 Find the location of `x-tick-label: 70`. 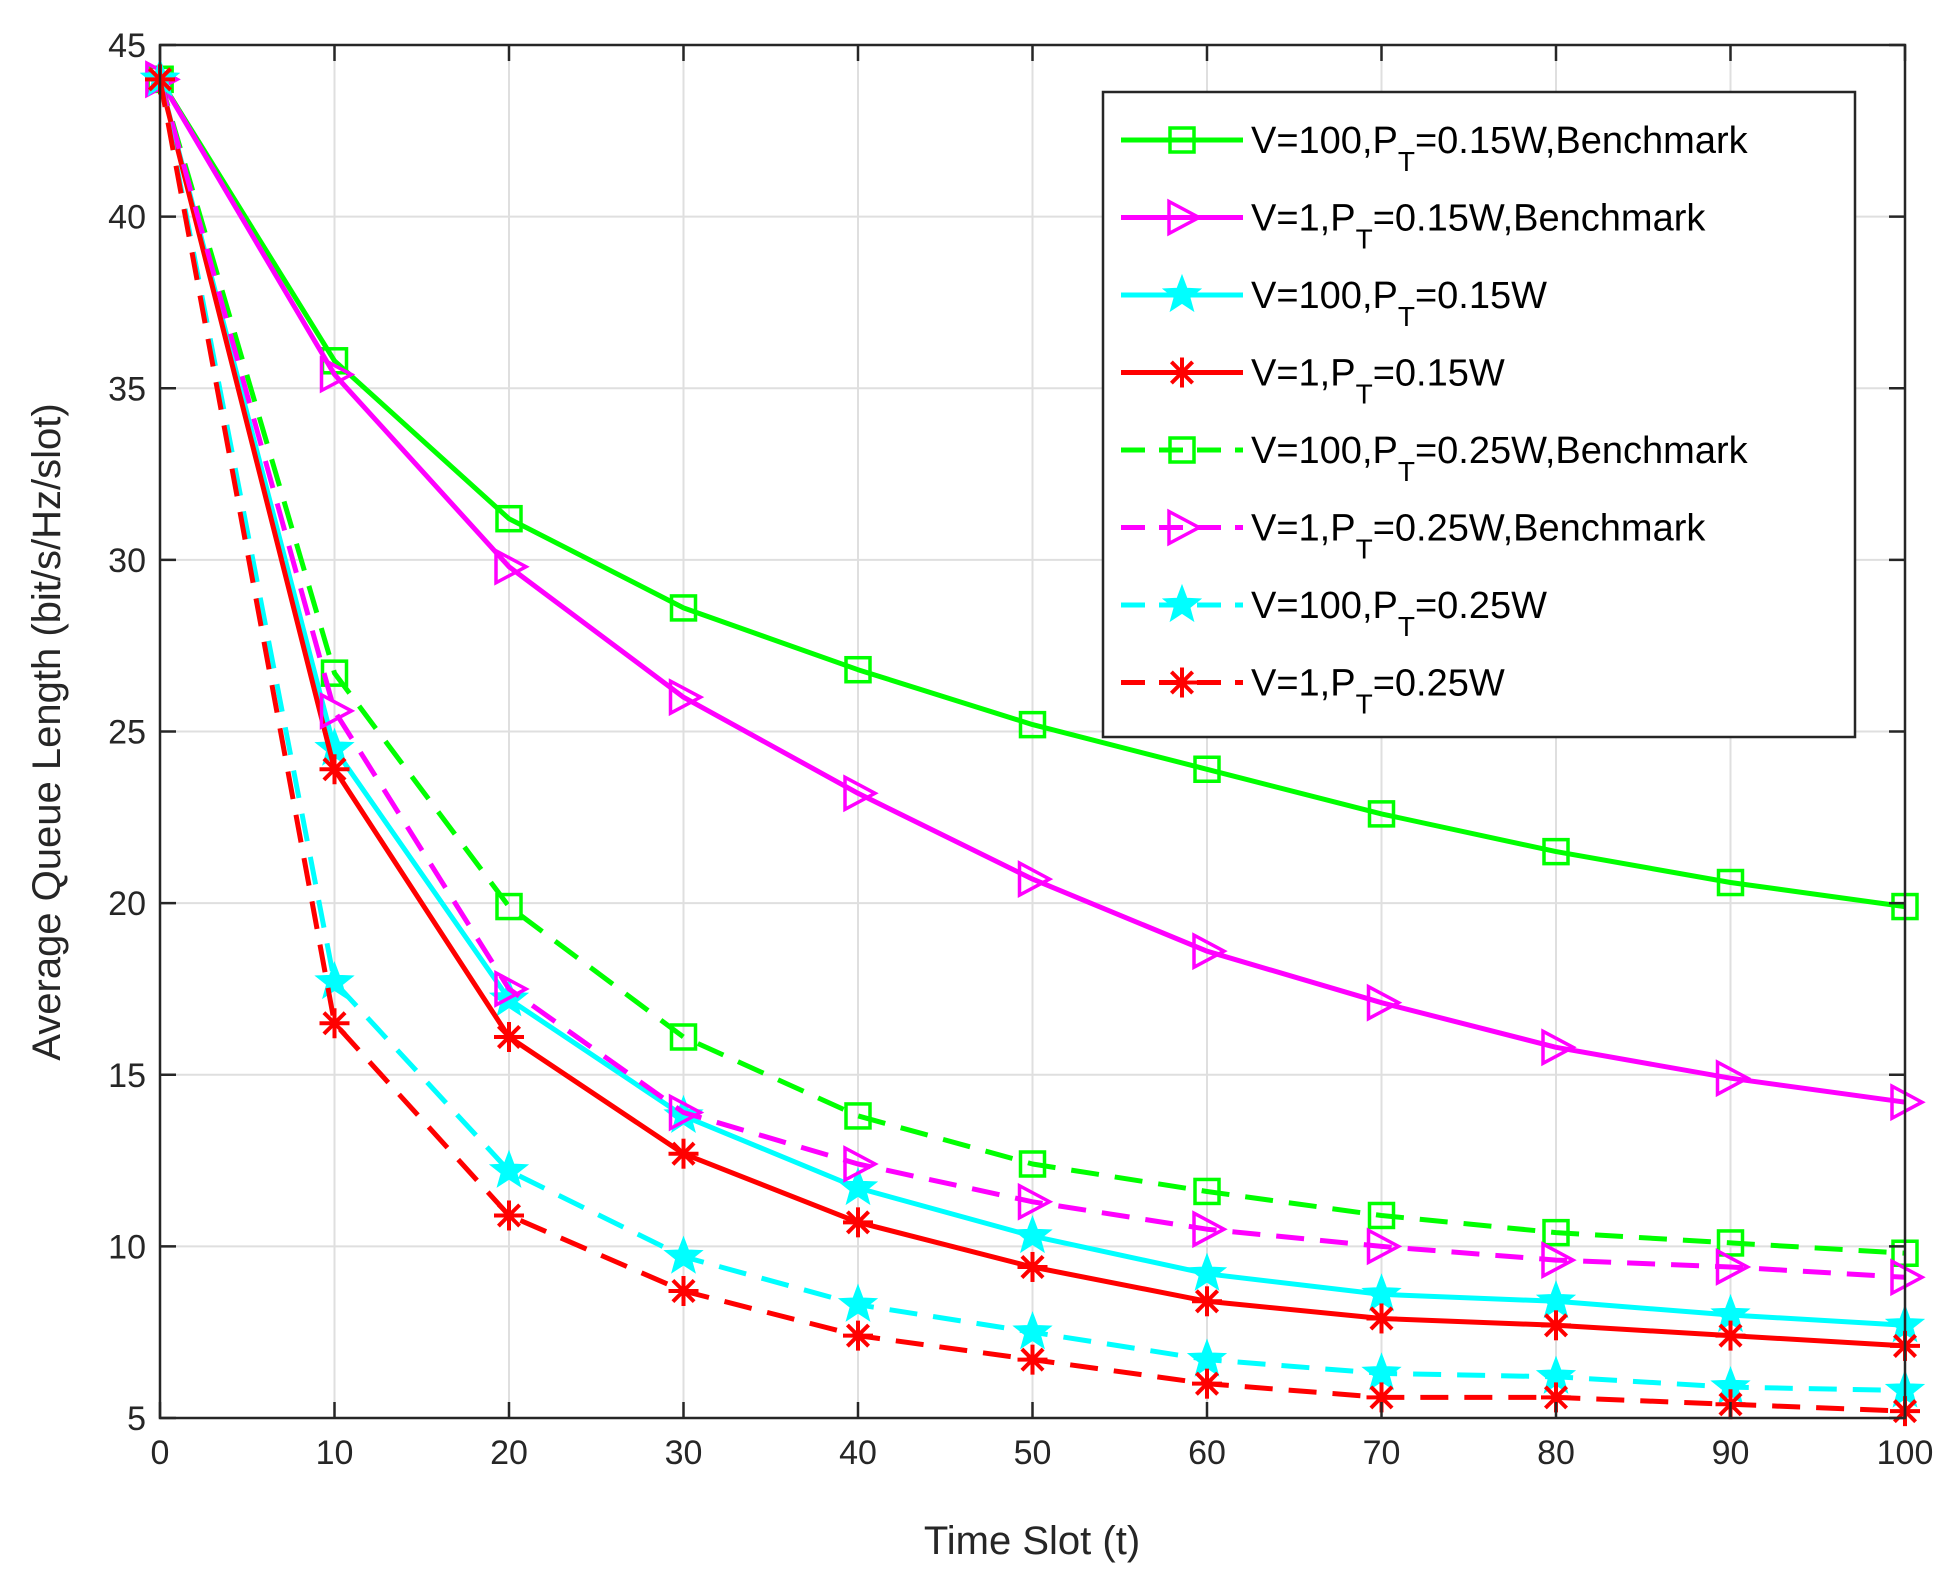

x-tick-label: 70 is located at coordinates (1382, 1453).